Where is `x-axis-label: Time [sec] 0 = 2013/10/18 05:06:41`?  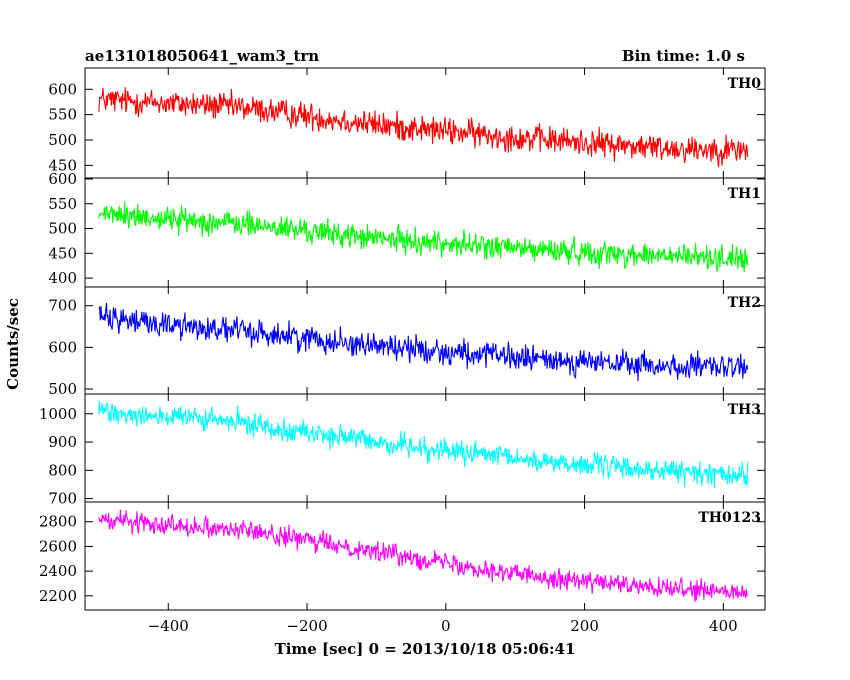 x-axis-label: Time [sec] 0 = 2013/10/18 05:06:41 is located at coordinates (425, 649).